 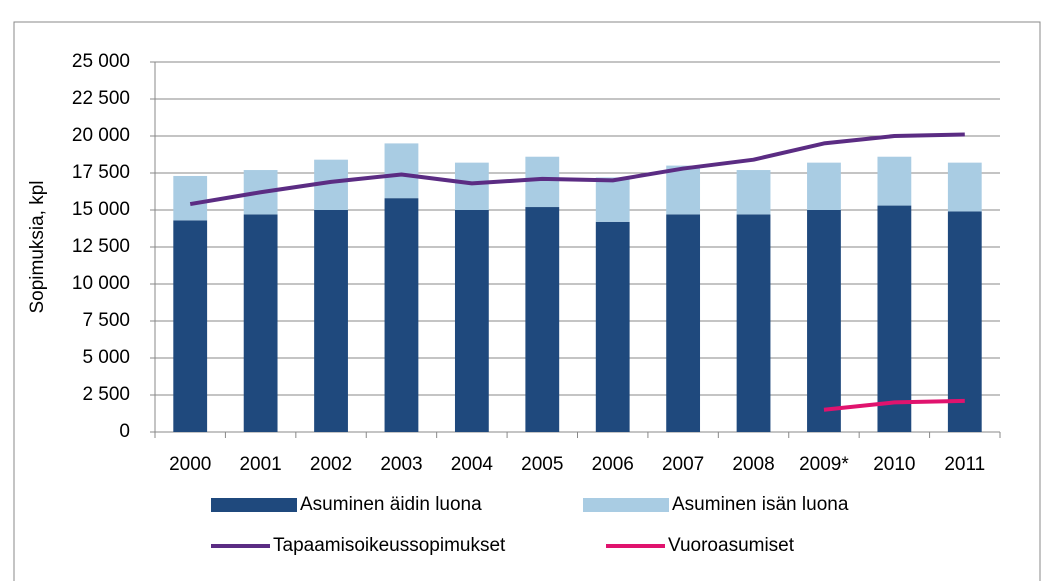 I want to click on legend-label: Vuoroasumiset, so click(x=731, y=545).